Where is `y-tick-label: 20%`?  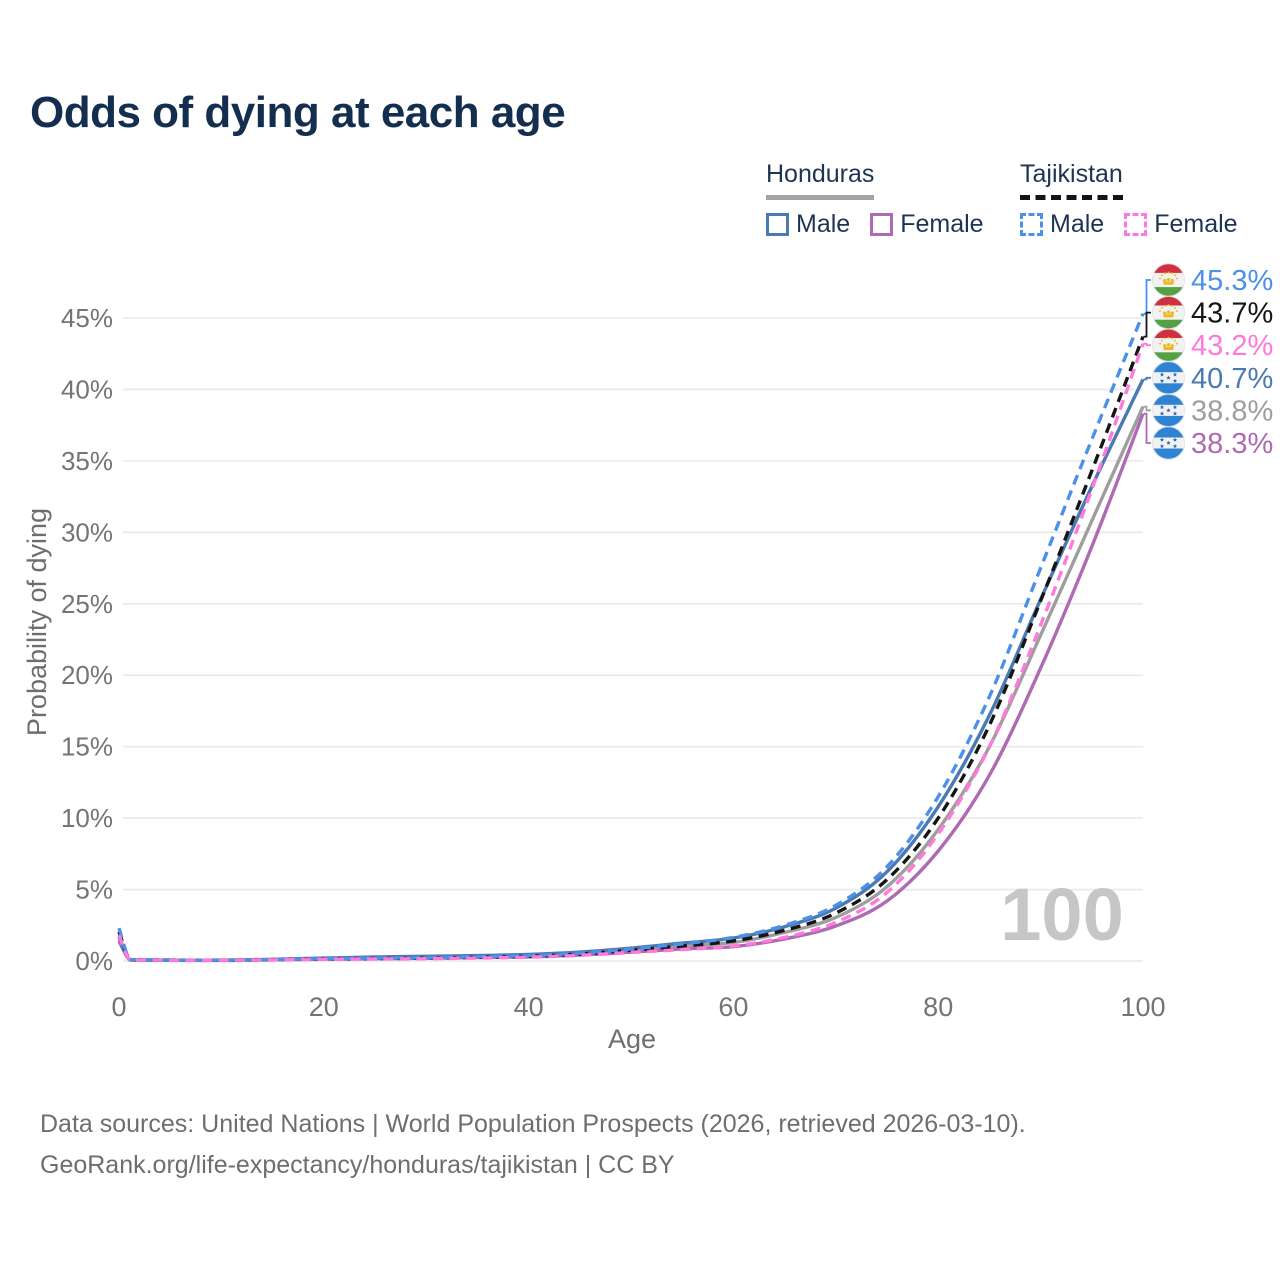 y-tick-label: 20% is located at coordinates (87, 675).